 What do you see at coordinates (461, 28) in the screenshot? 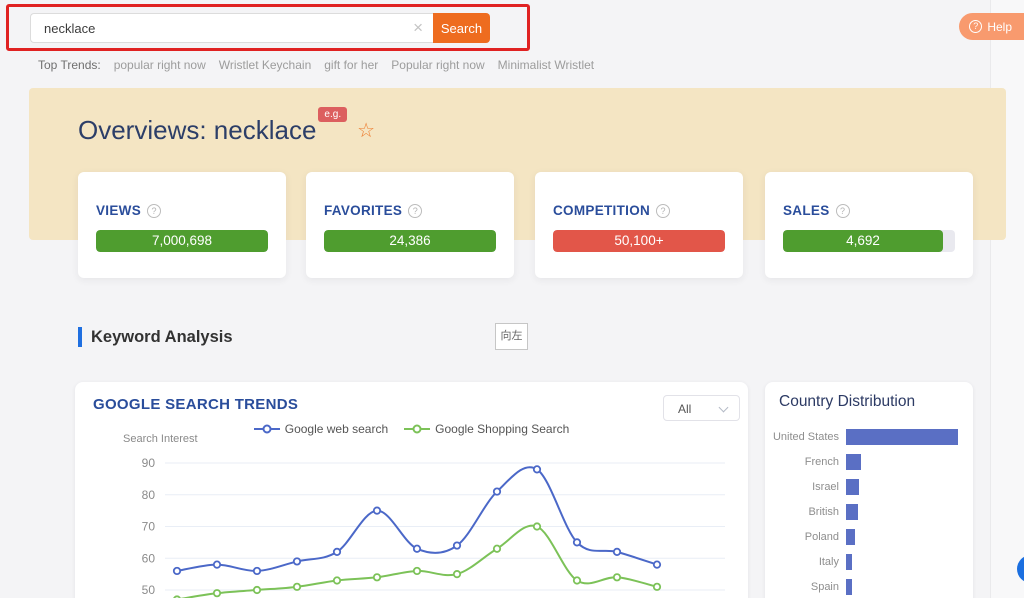
I see `search-button: Search` at bounding box center [461, 28].